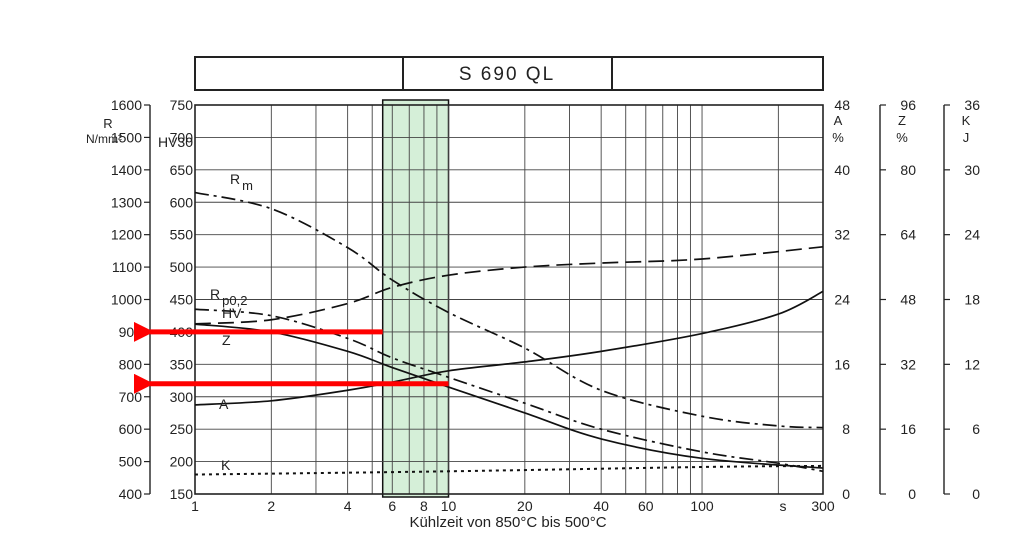 The width and height of the screenshot is (1024, 558). I want to click on x-tick-label: 6, so click(392, 506).